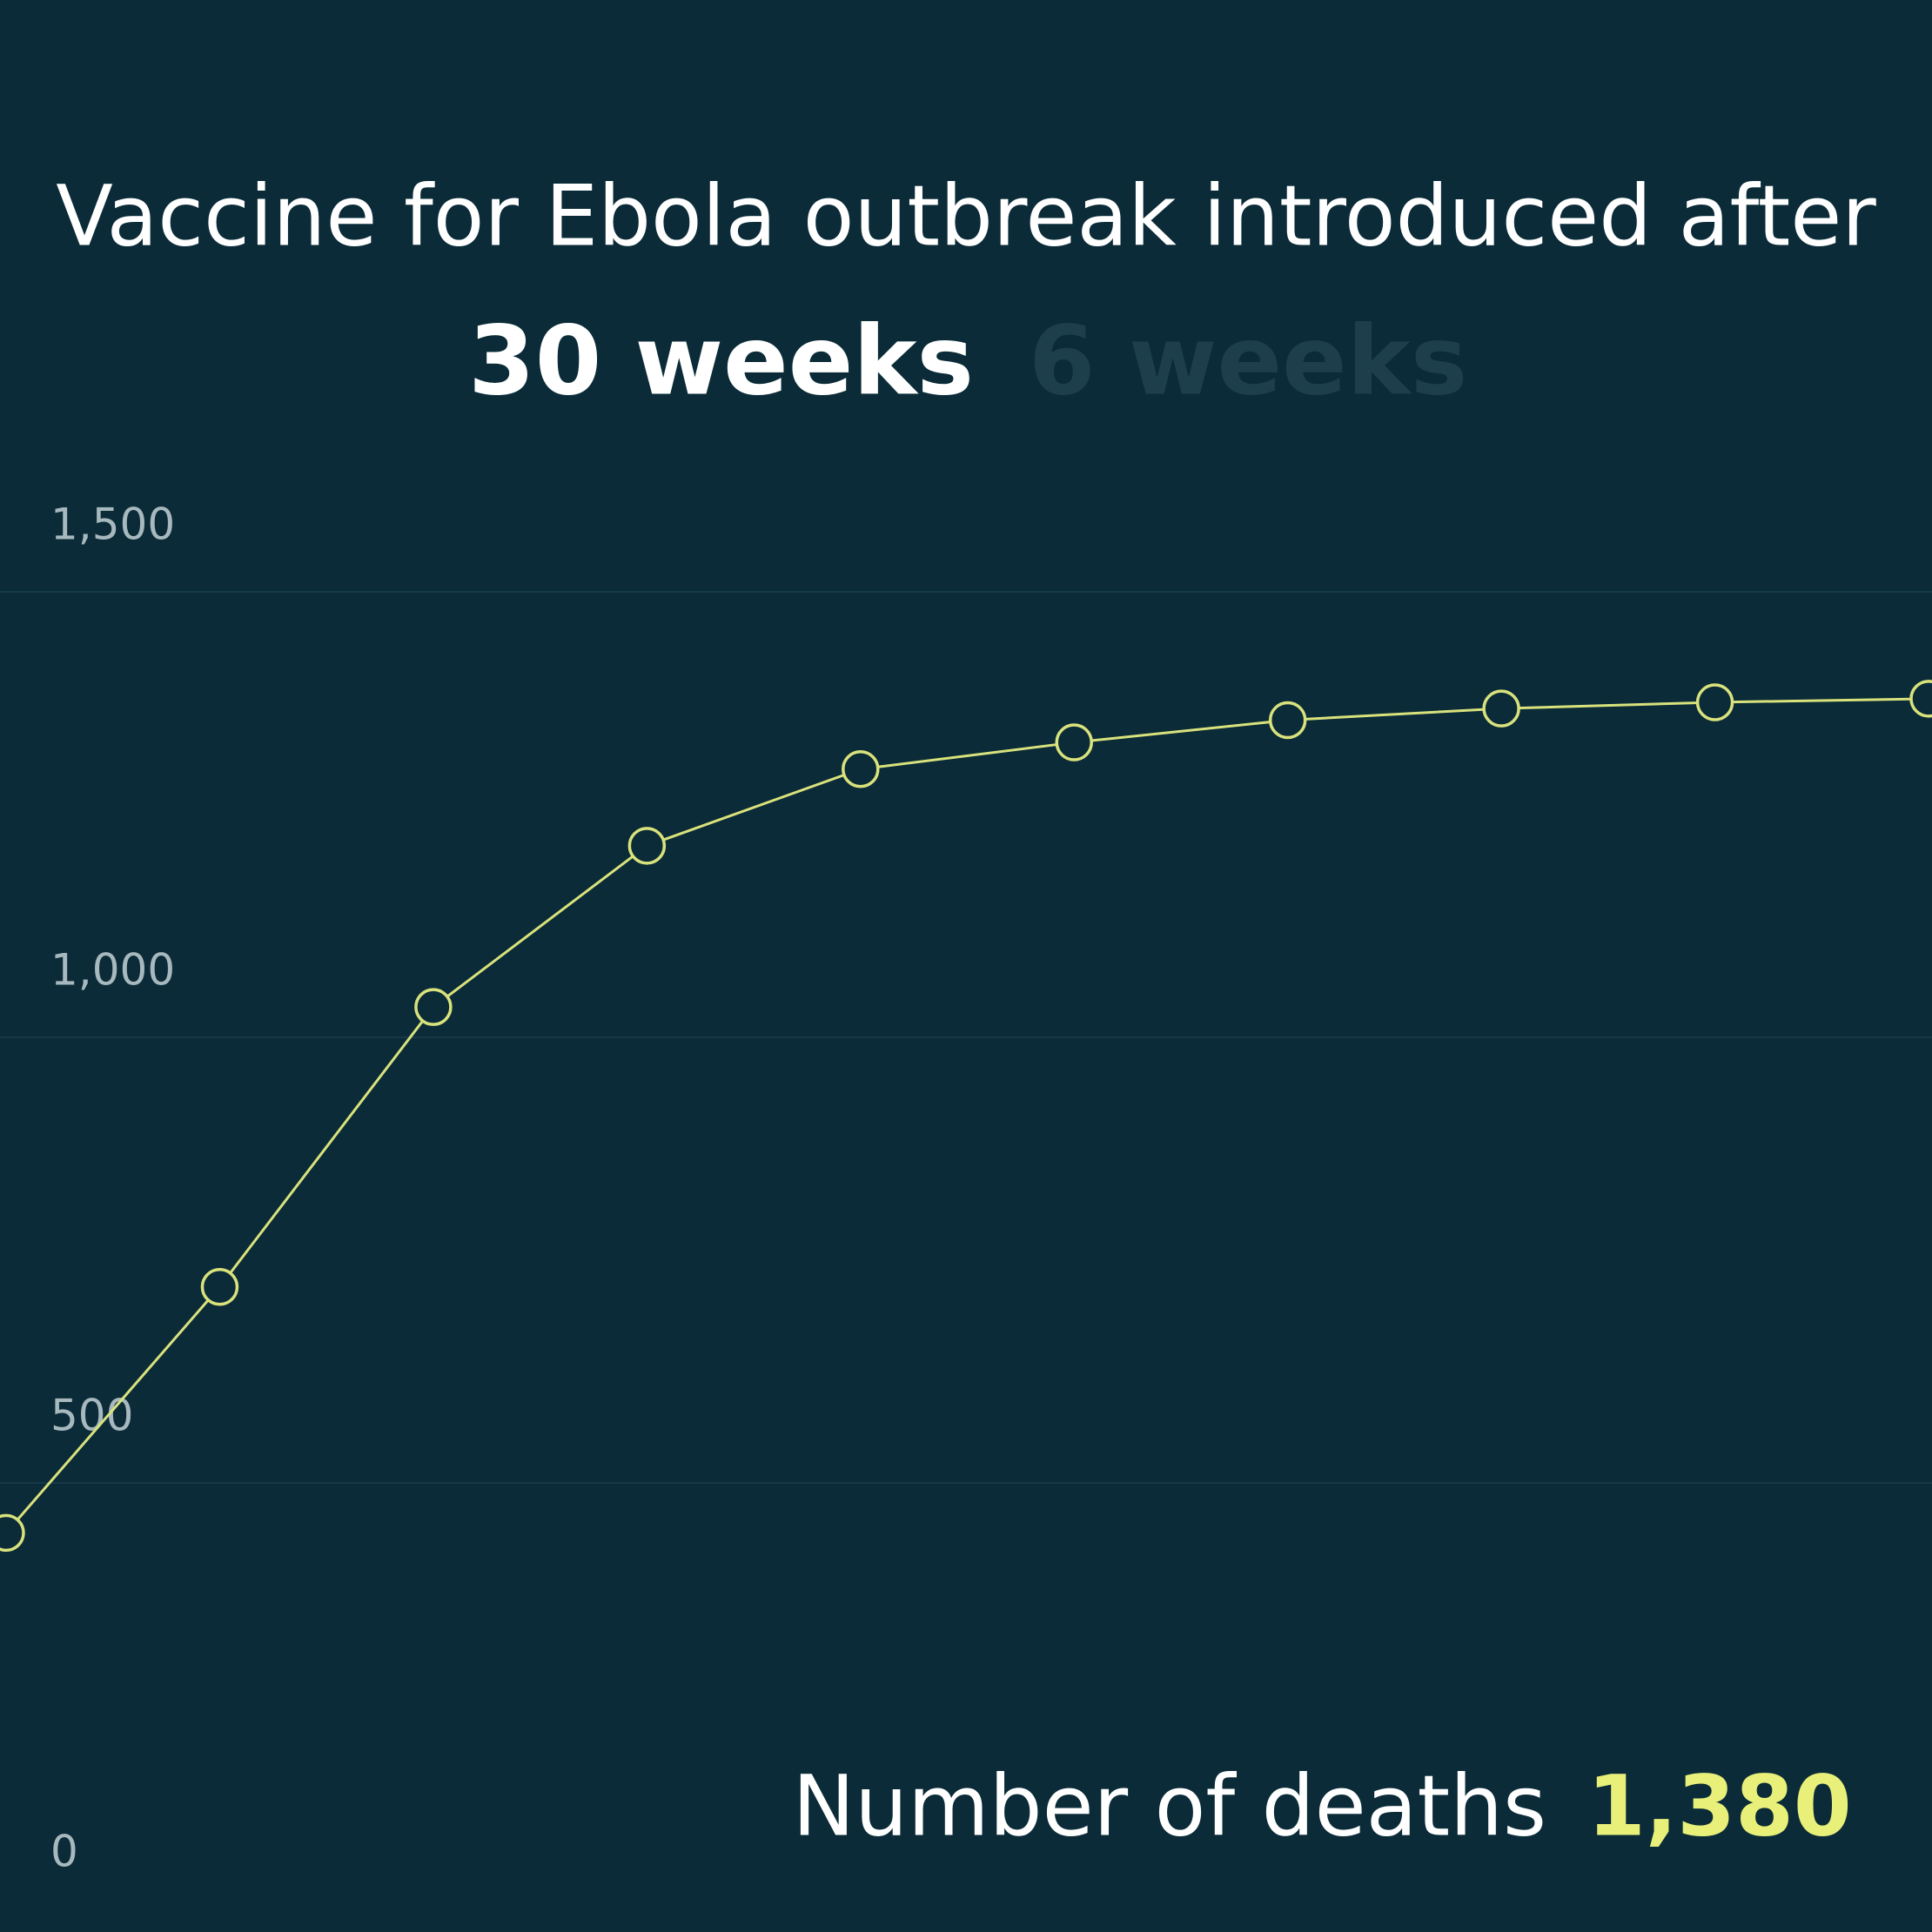  Describe the element at coordinates (721, 360) in the screenshot. I see `option-selected: 30 weeks` at that location.